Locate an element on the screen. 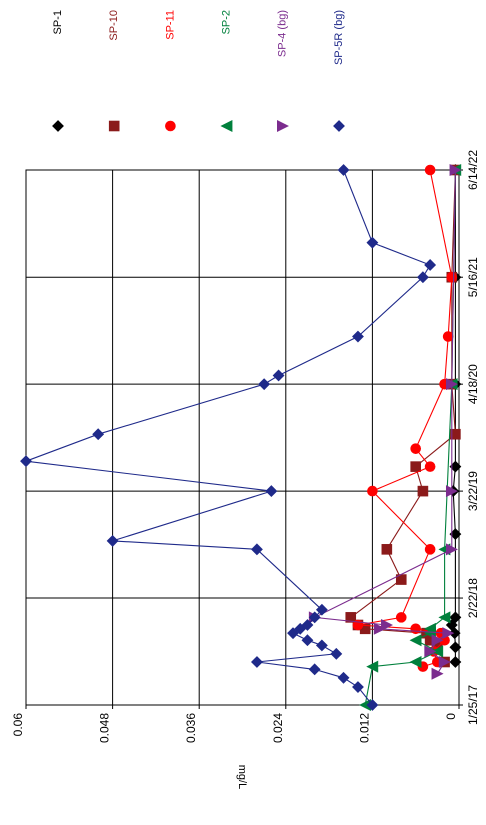  value-tick-label: 0.048 is located at coordinates (105, 728).